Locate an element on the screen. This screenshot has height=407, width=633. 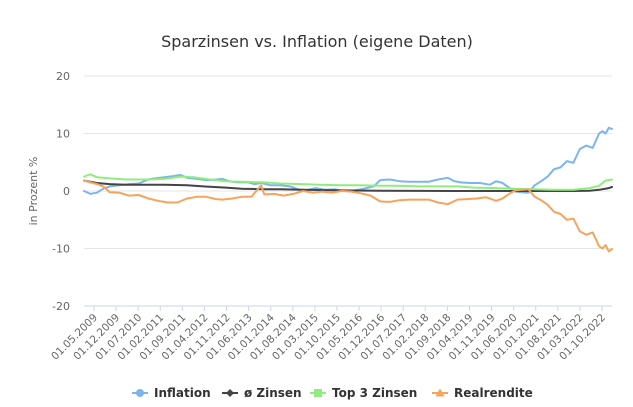
triangle-marker-icon is located at coordinates (440, 392).